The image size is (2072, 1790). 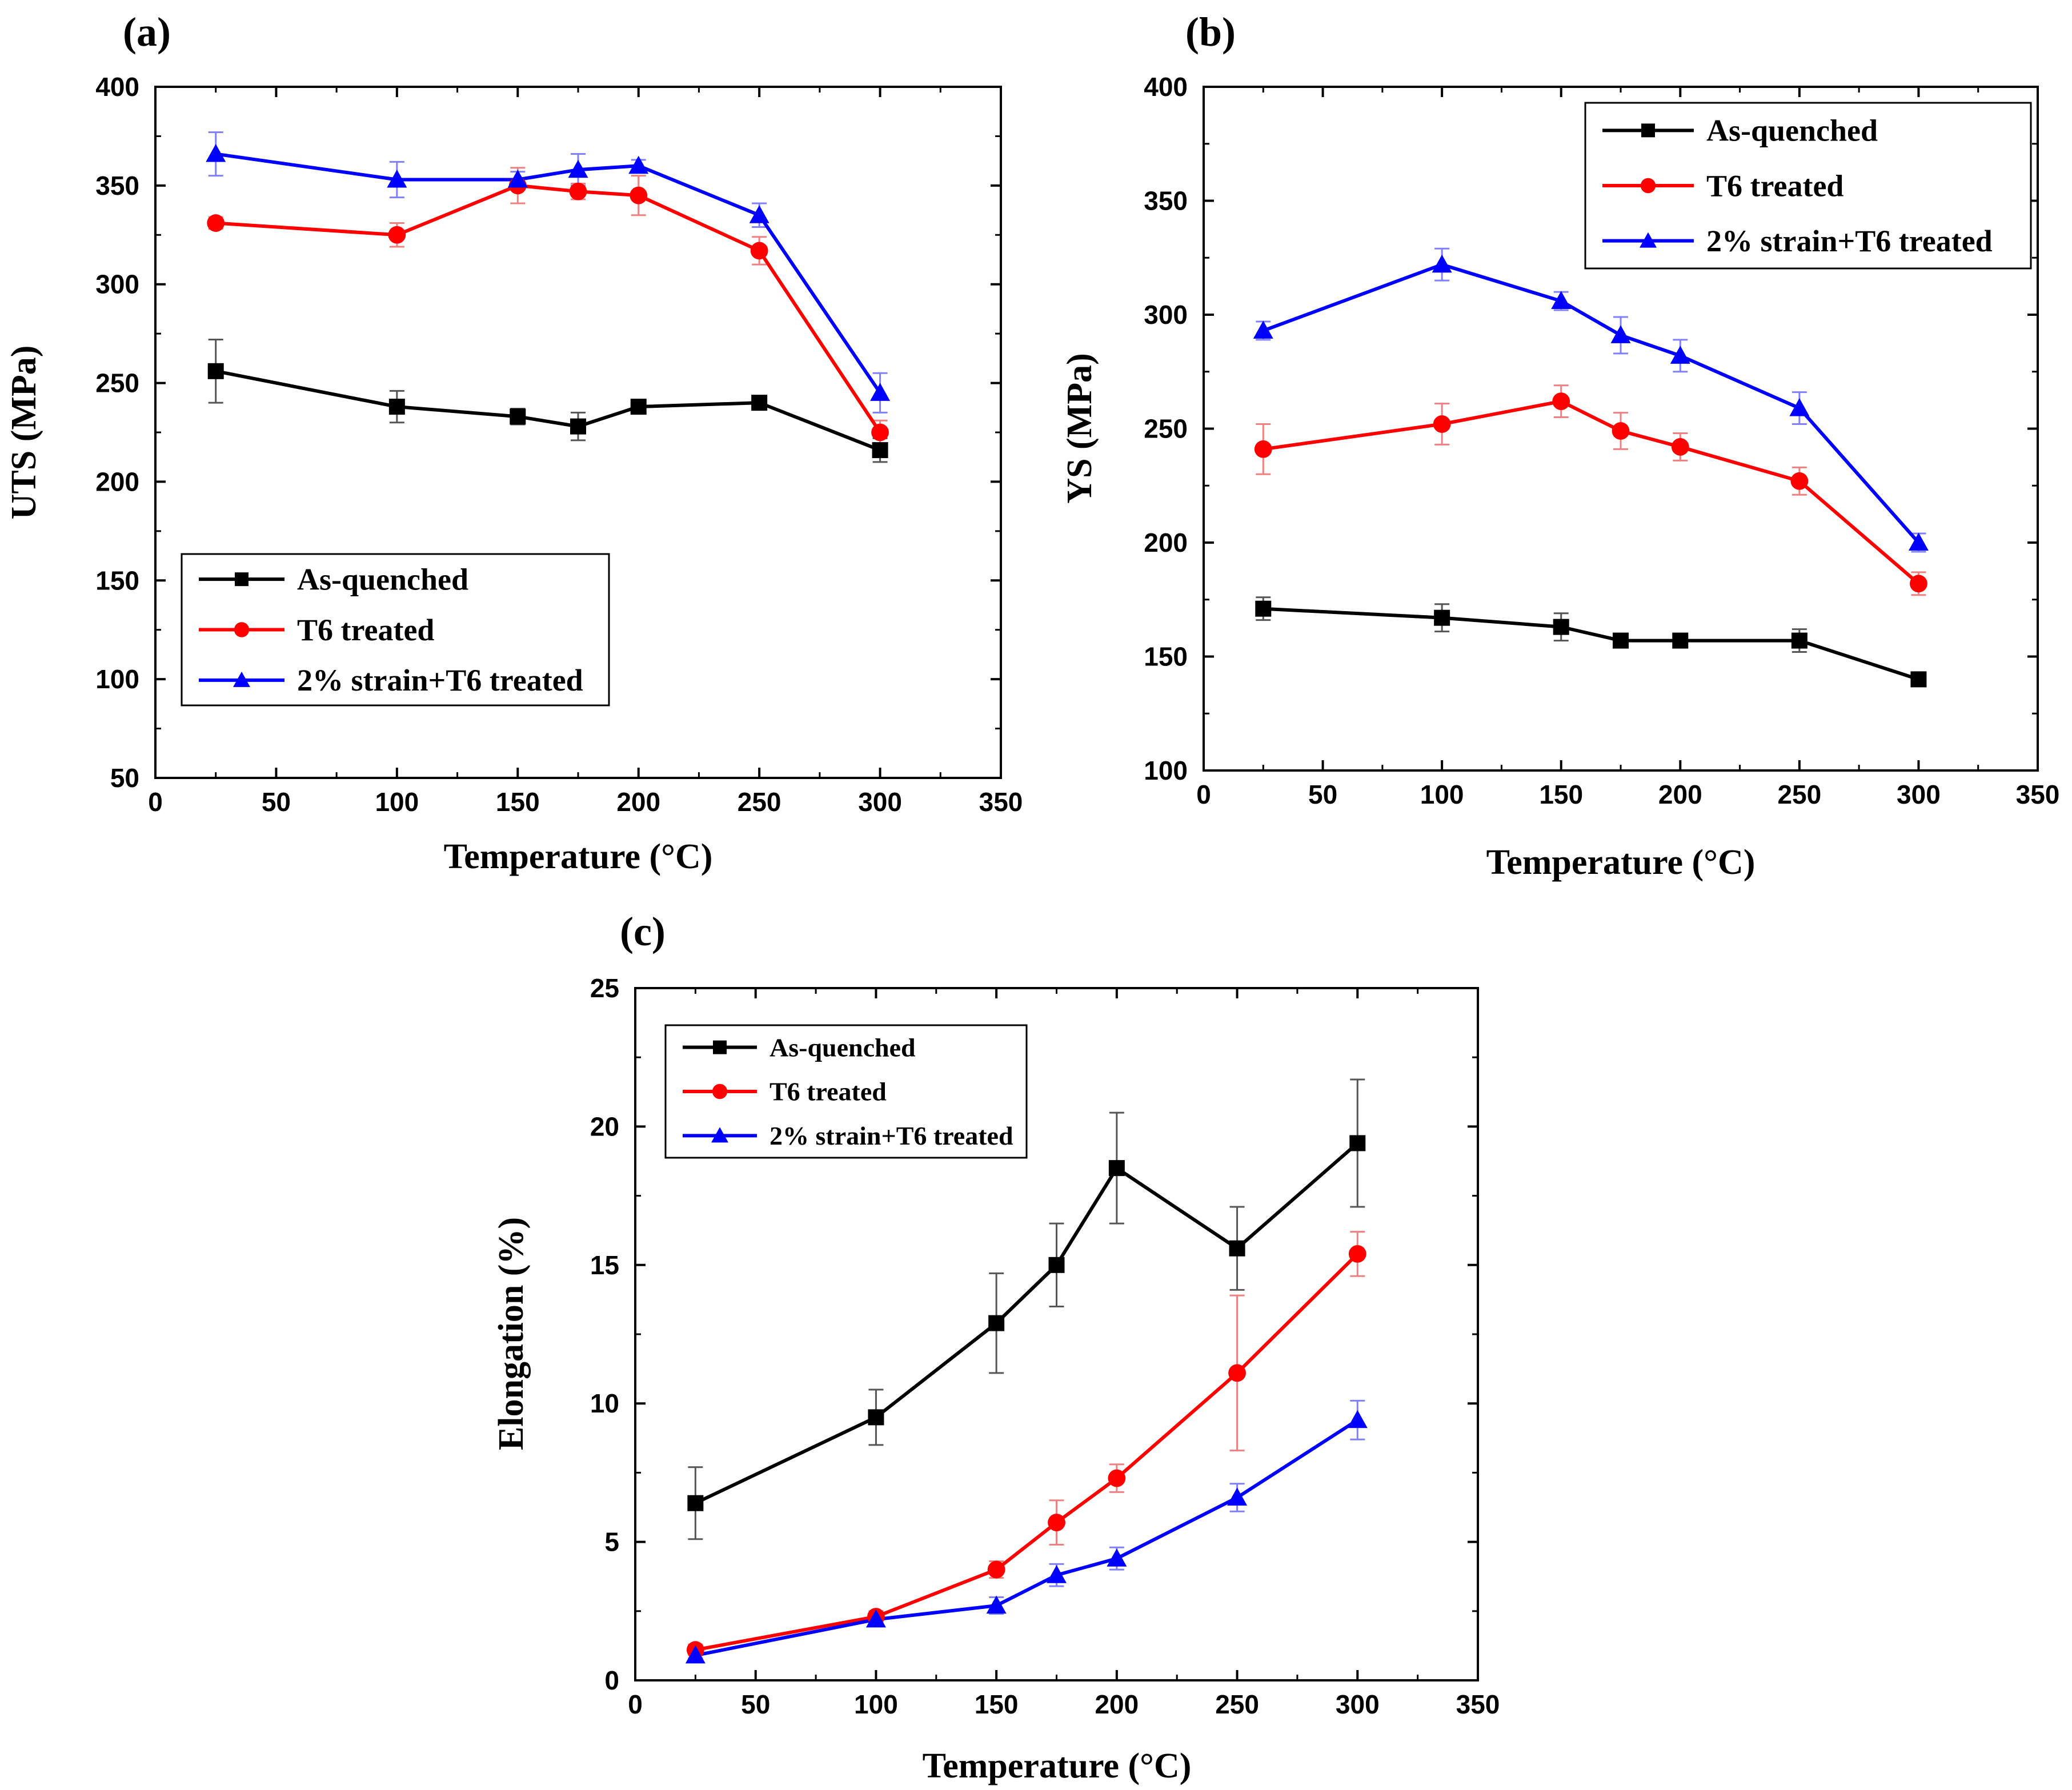 What do you see at coordinates (604, 988) in the screenshot?
I see `y-tick-label: 25` at bounding box center [604, 988].